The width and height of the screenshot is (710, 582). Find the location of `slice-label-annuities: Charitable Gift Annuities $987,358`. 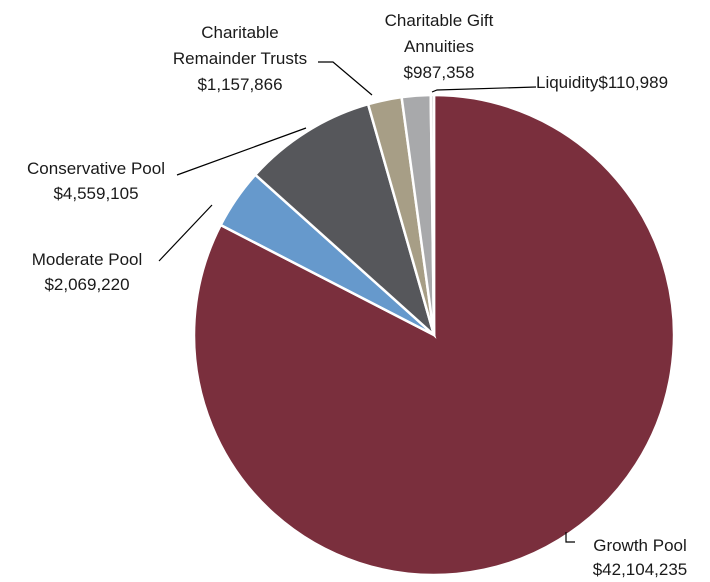

slice-label-annuities: Charitable Gift Annuities $987,358 is located at coordinates (439, 46).